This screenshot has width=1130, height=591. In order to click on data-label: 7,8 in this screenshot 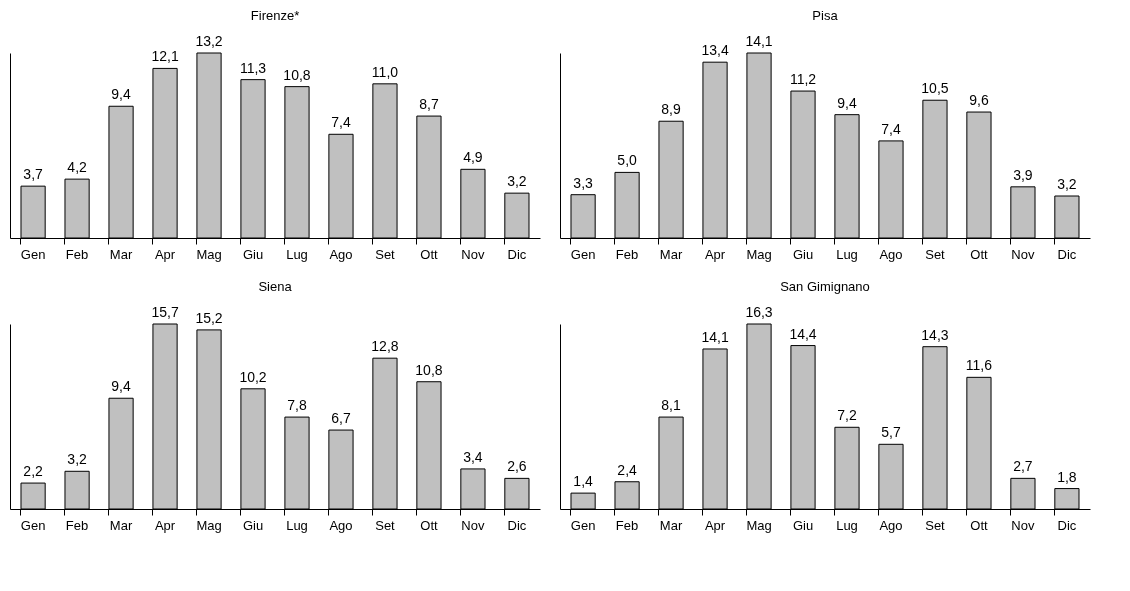, I will do `click(297, 405)`.